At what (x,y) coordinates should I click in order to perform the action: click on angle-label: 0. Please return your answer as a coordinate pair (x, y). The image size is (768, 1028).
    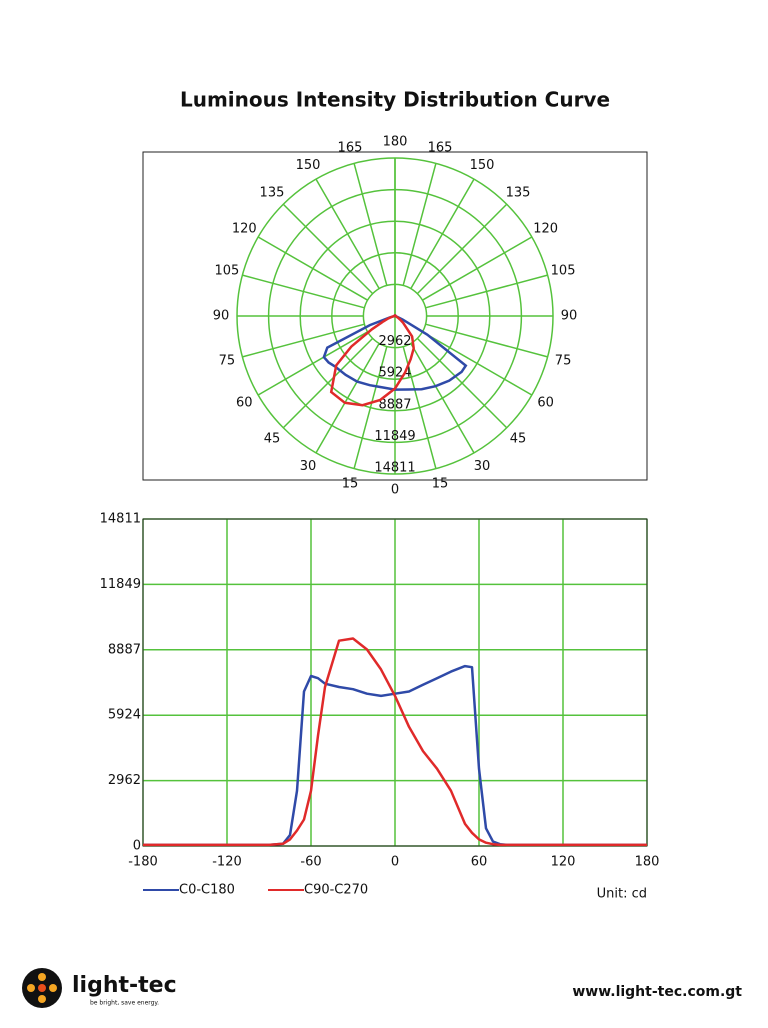
    Looking at the image, I should click on (395, 490).